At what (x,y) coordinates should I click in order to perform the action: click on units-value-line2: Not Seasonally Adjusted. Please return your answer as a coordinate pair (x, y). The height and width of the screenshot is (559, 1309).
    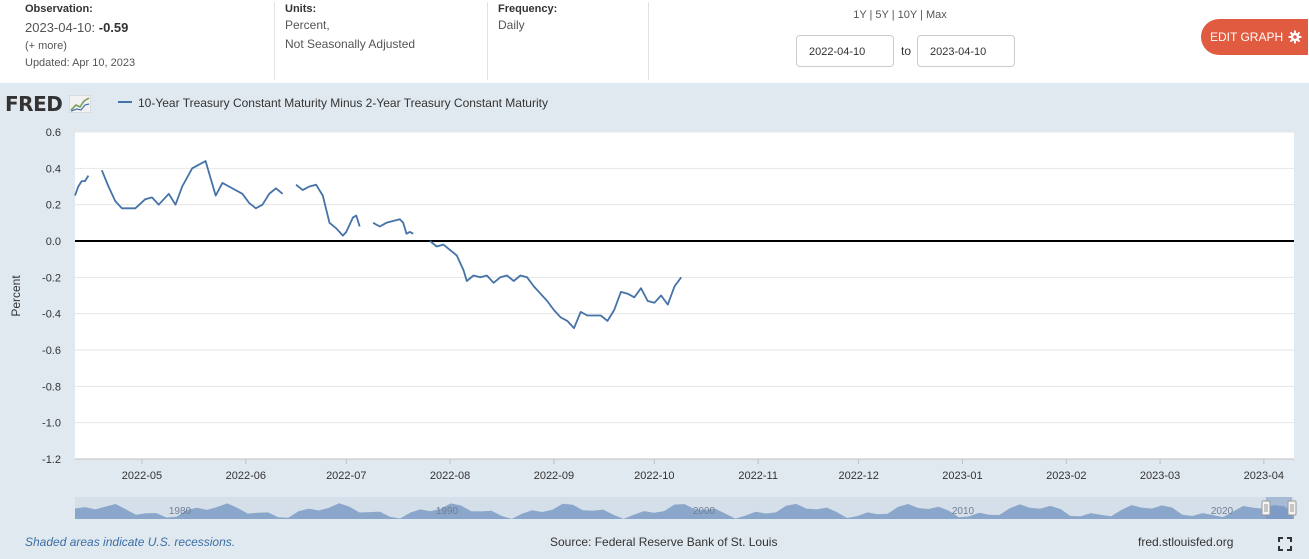
    Looking at the image, I should click on (350, 44).